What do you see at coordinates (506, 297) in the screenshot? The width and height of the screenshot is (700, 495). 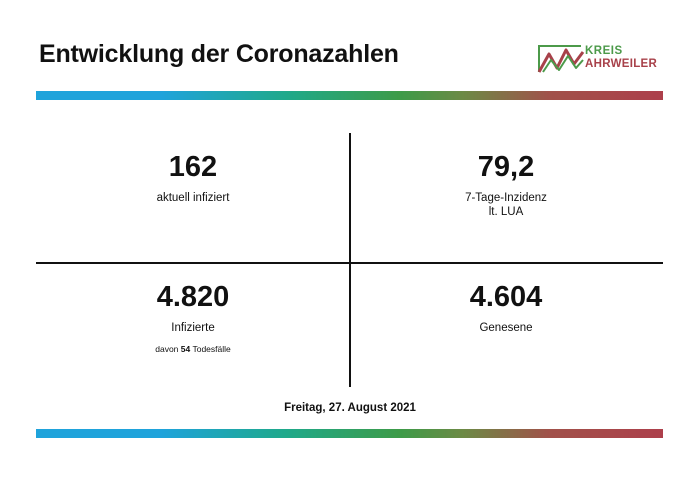 I see `stat-value: 4.604` at bounding box center [506, 297].